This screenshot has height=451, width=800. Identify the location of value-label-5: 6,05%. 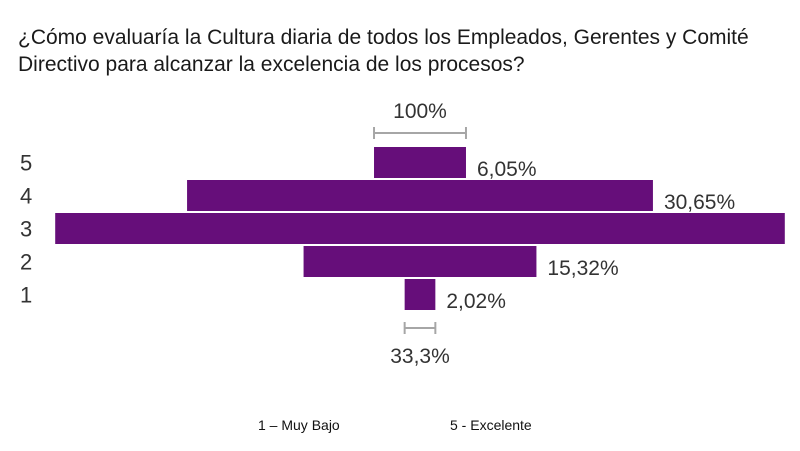
(507, 169).